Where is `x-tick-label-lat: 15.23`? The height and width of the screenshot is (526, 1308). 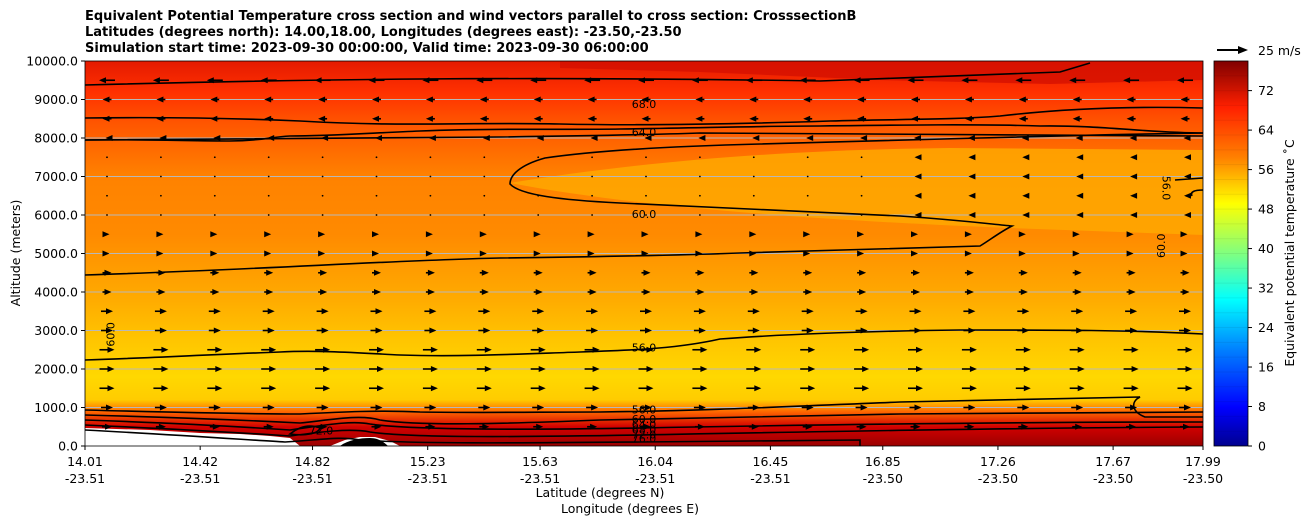 x-tick-label-lat: 15.23 is located at coordinates (428, 461).